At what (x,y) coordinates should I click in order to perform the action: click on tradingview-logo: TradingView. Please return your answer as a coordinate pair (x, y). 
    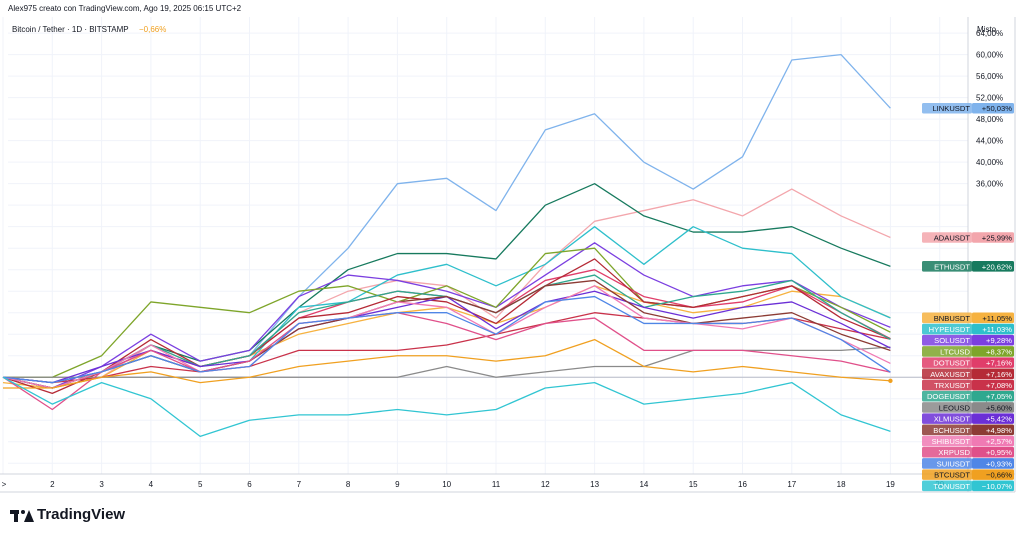
    Looking at the image, I should click on (67, 514).